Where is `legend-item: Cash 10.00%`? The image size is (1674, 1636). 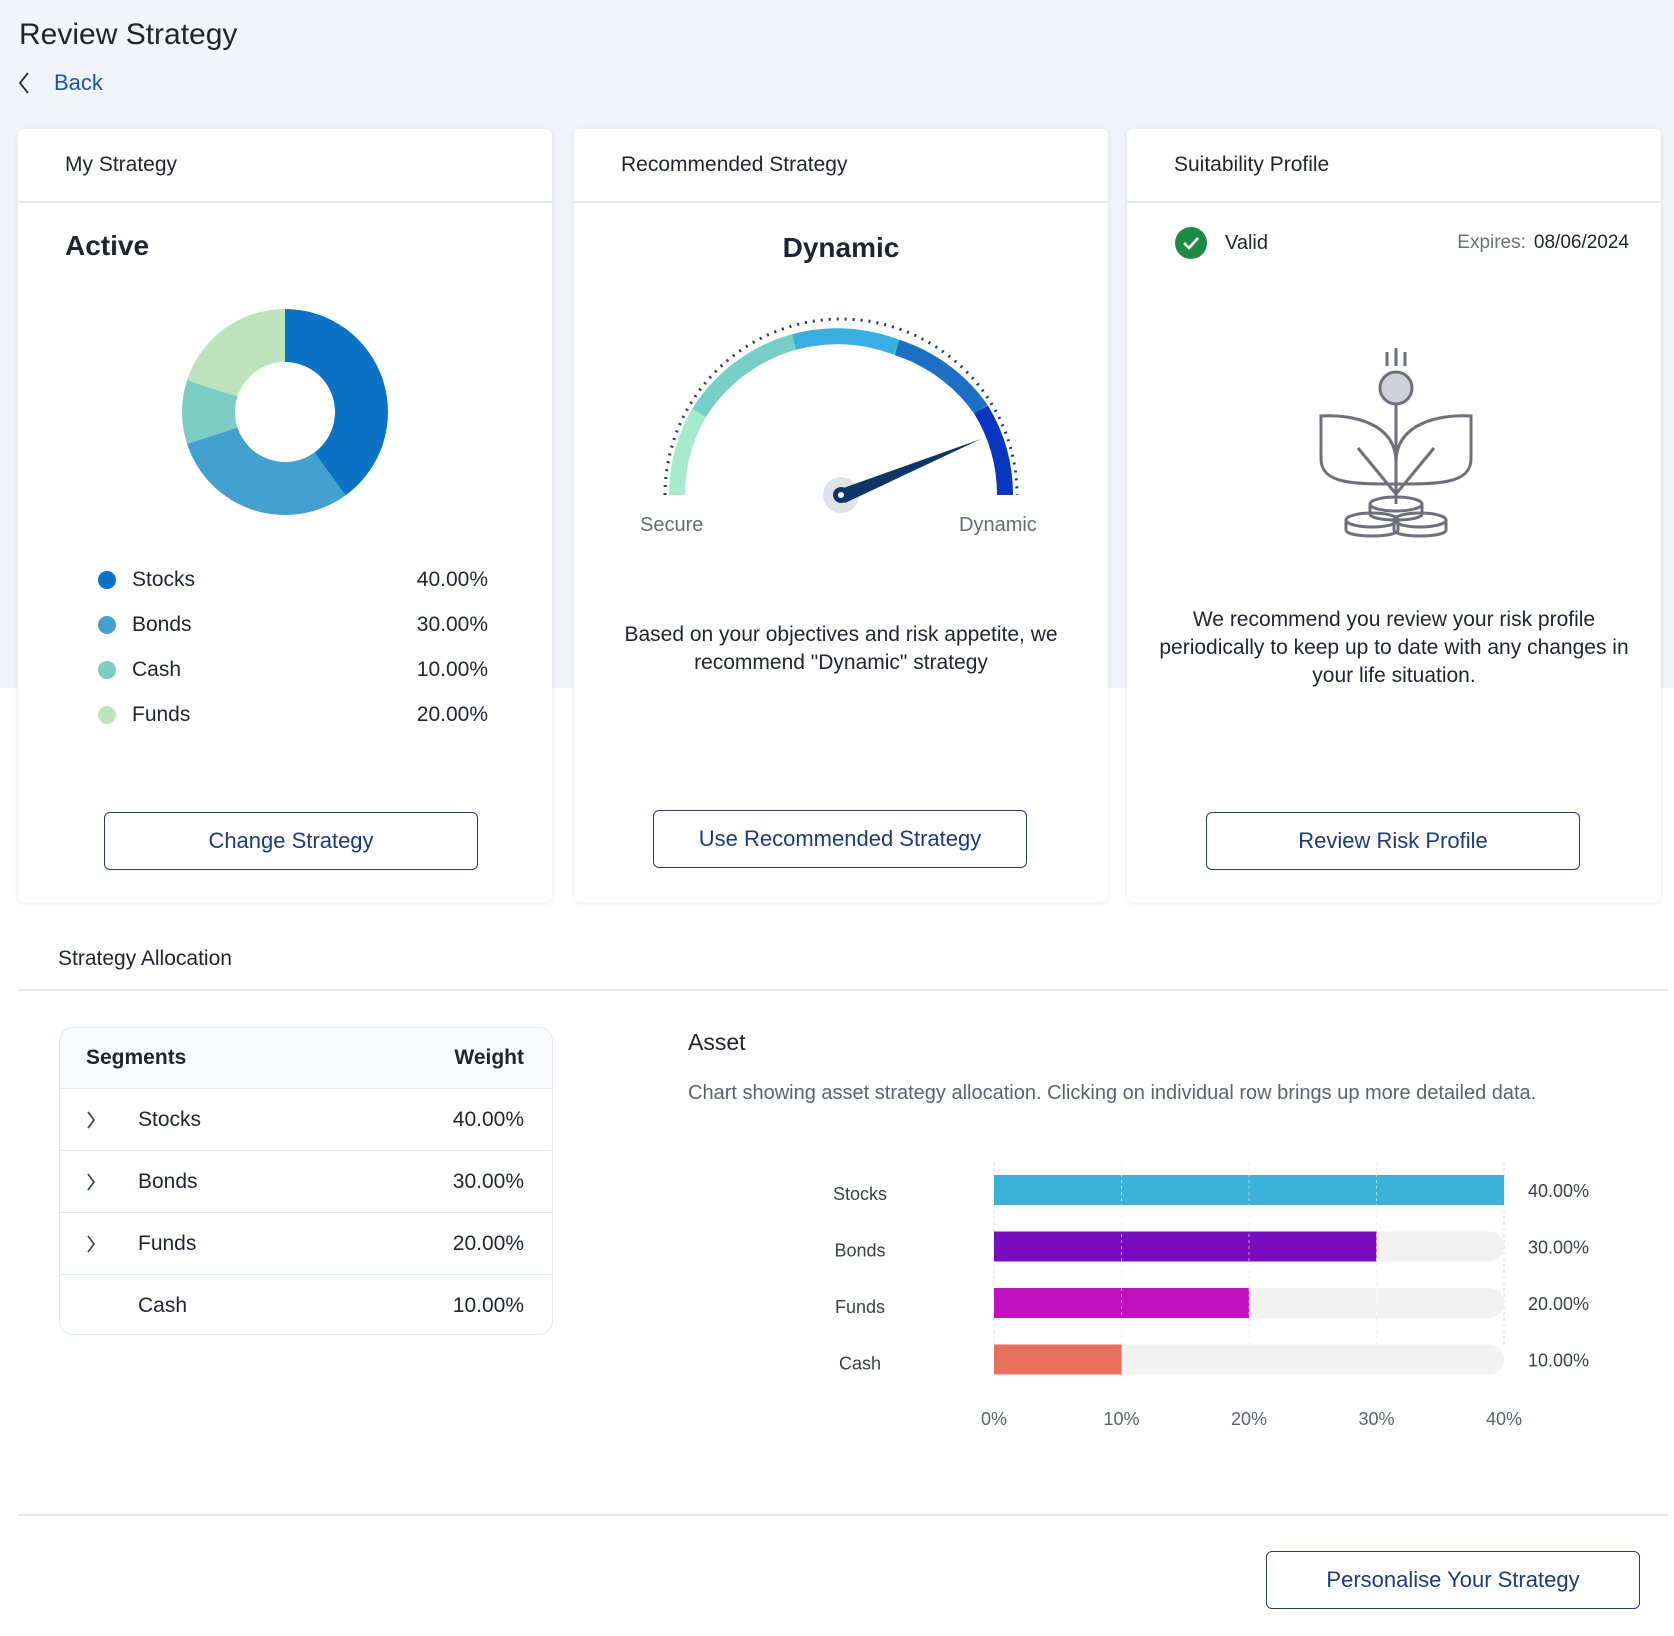
legend-item: Cash 10.00% is located at coordinates (293, 670).